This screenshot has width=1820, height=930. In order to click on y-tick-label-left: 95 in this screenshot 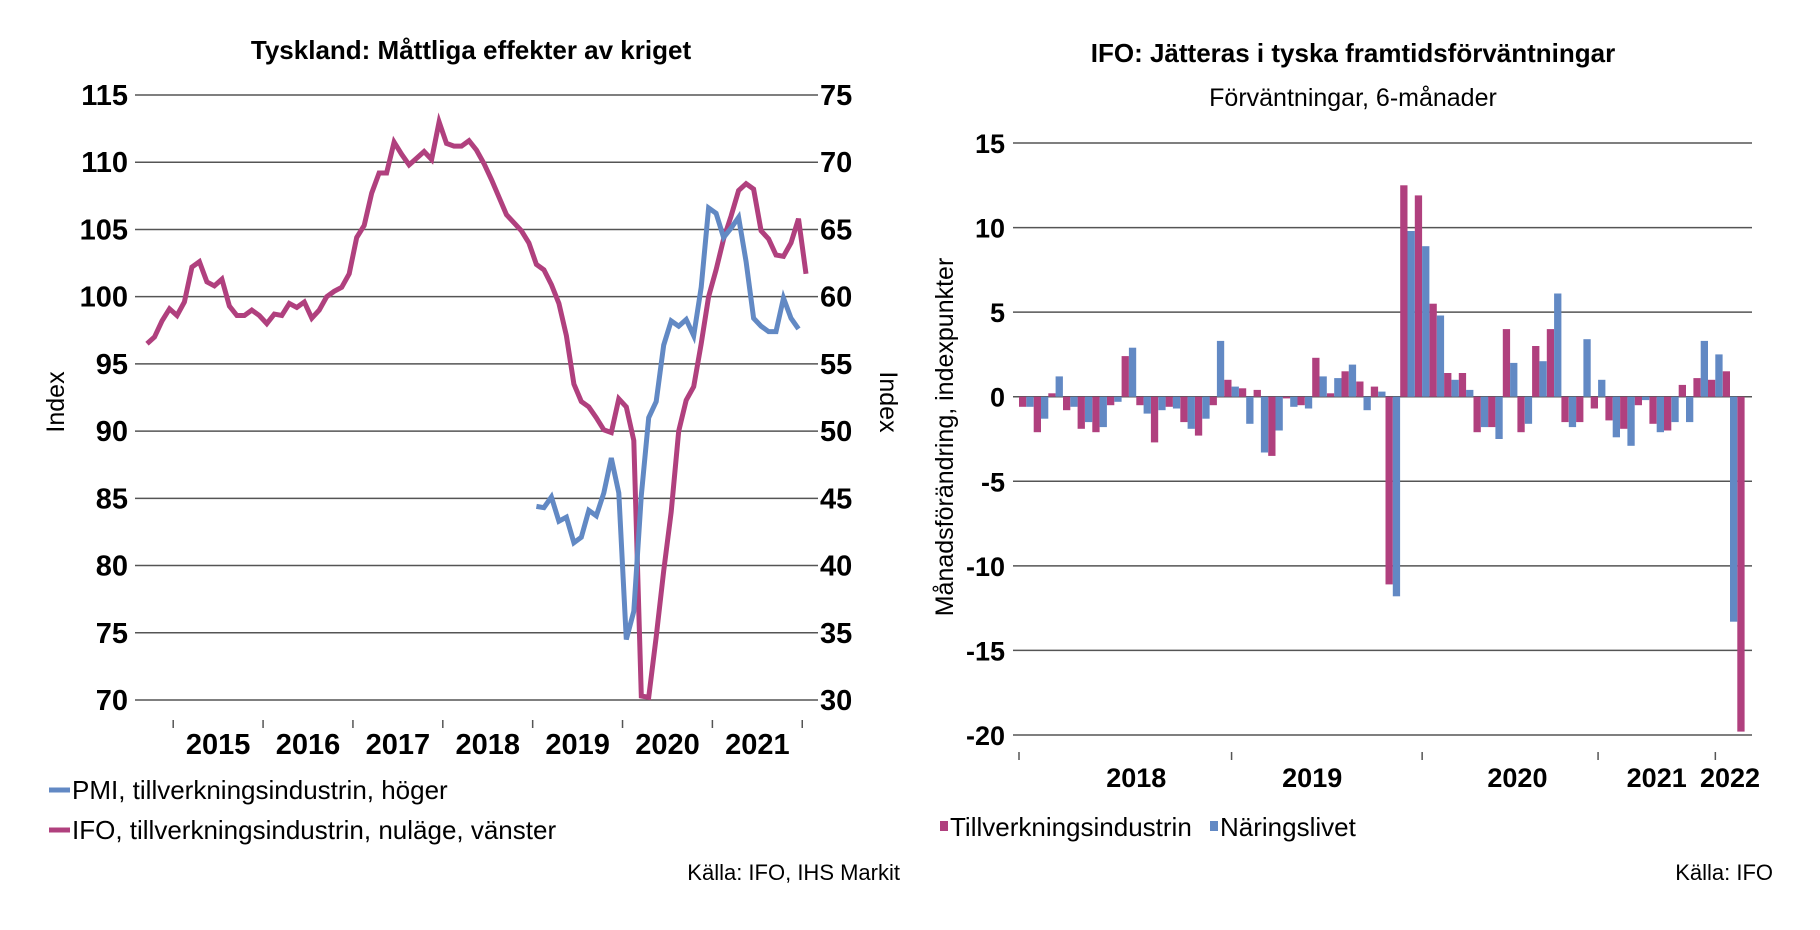, I will do `click(112, 365)`.